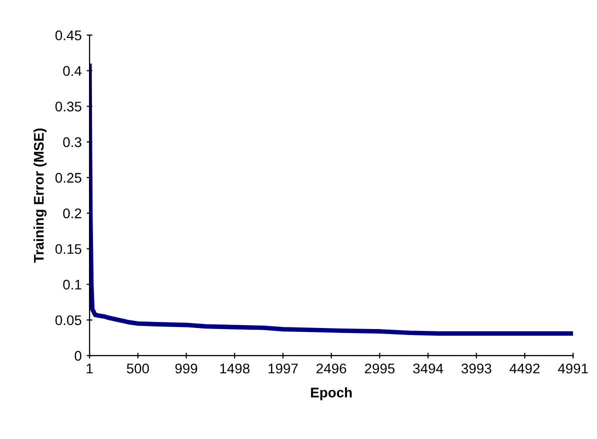  Describe the element at coordinates (137, 369) in the screenshot. I see `x-tick-label: 500` at that location.